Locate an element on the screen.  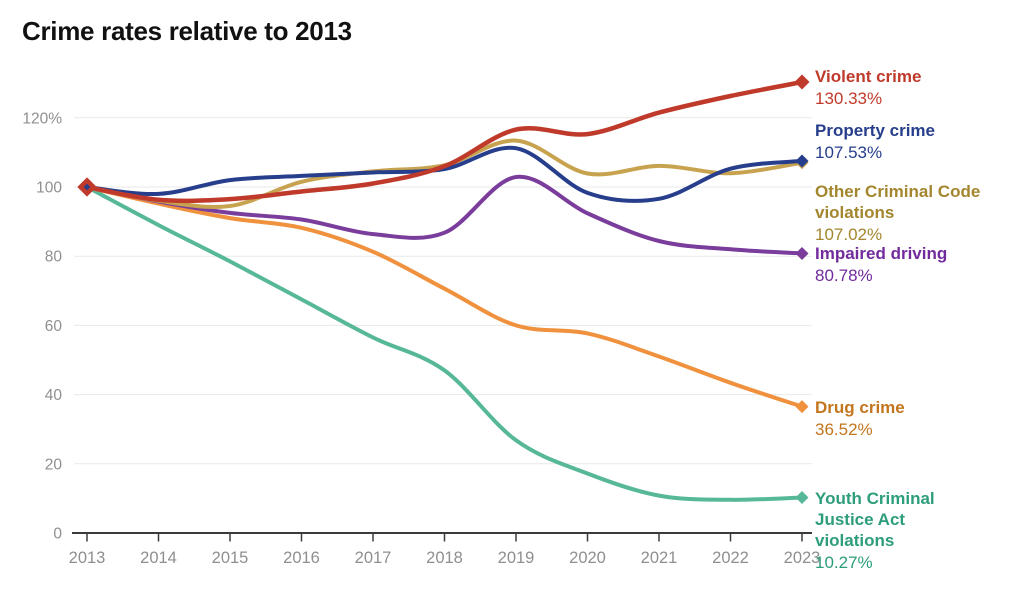
series-line-violent-crime is located at coordinates (444, 141).